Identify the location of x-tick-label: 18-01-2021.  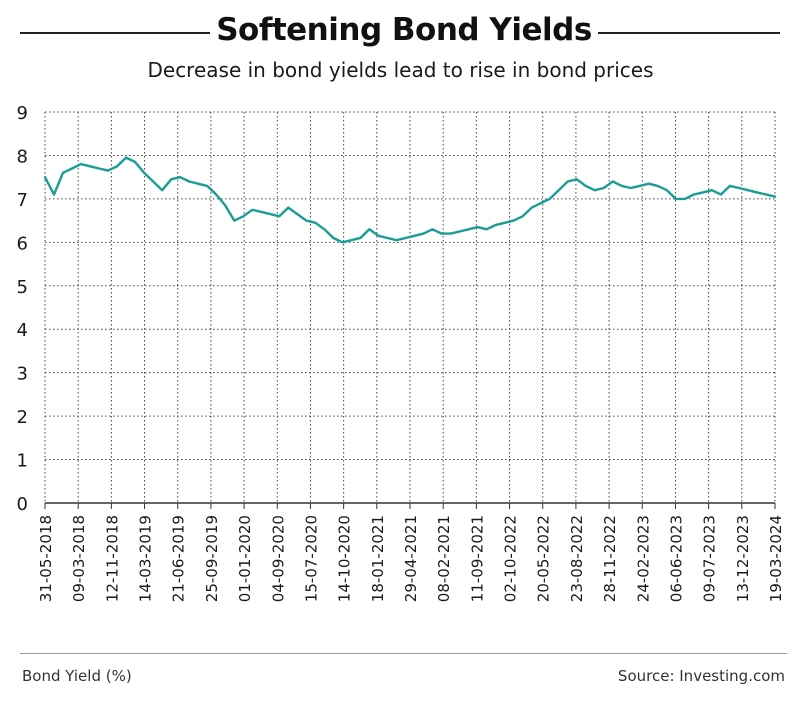
(378, 558).